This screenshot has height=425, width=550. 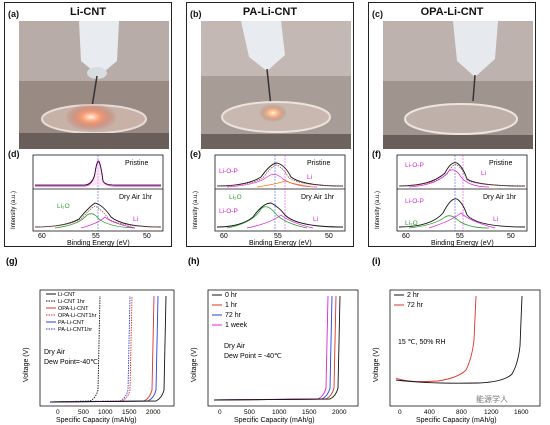 What do you see at coordinates (278, 236) in the screenshot?
I see `xps-xtick-e-55: 55` at bounding box center [278, 236].